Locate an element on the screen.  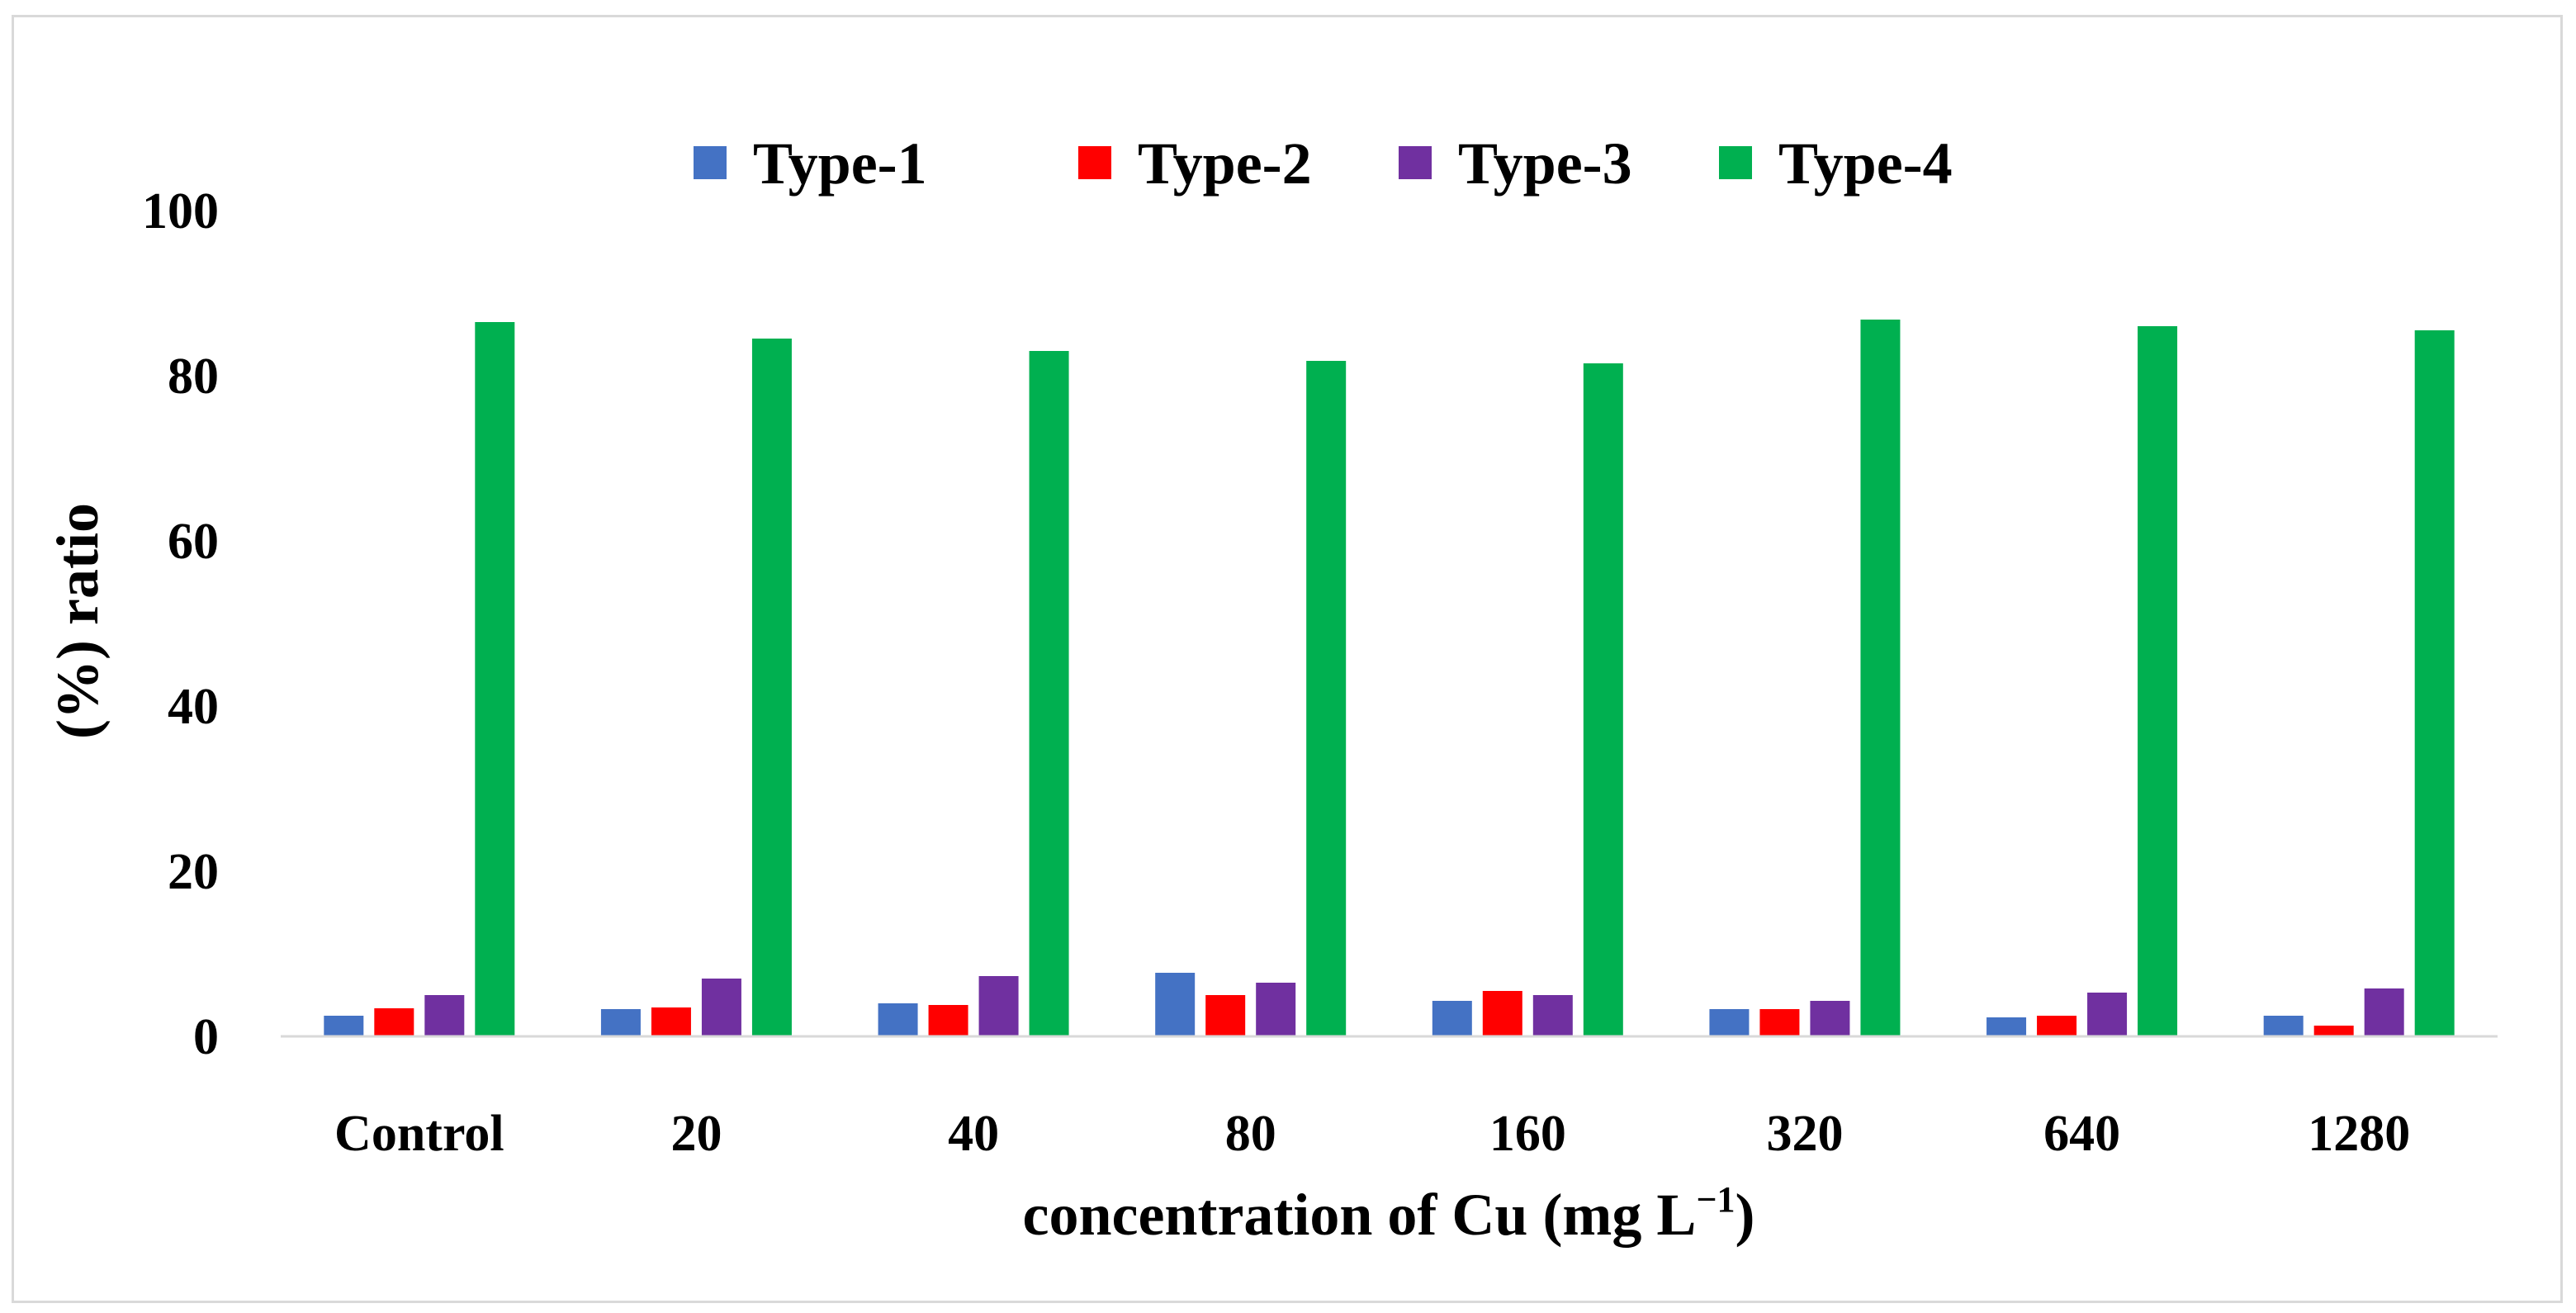
x-axis-ticks: Control 20 40 80 160 320 640 1280 is located at coordinates (1372, 1134).